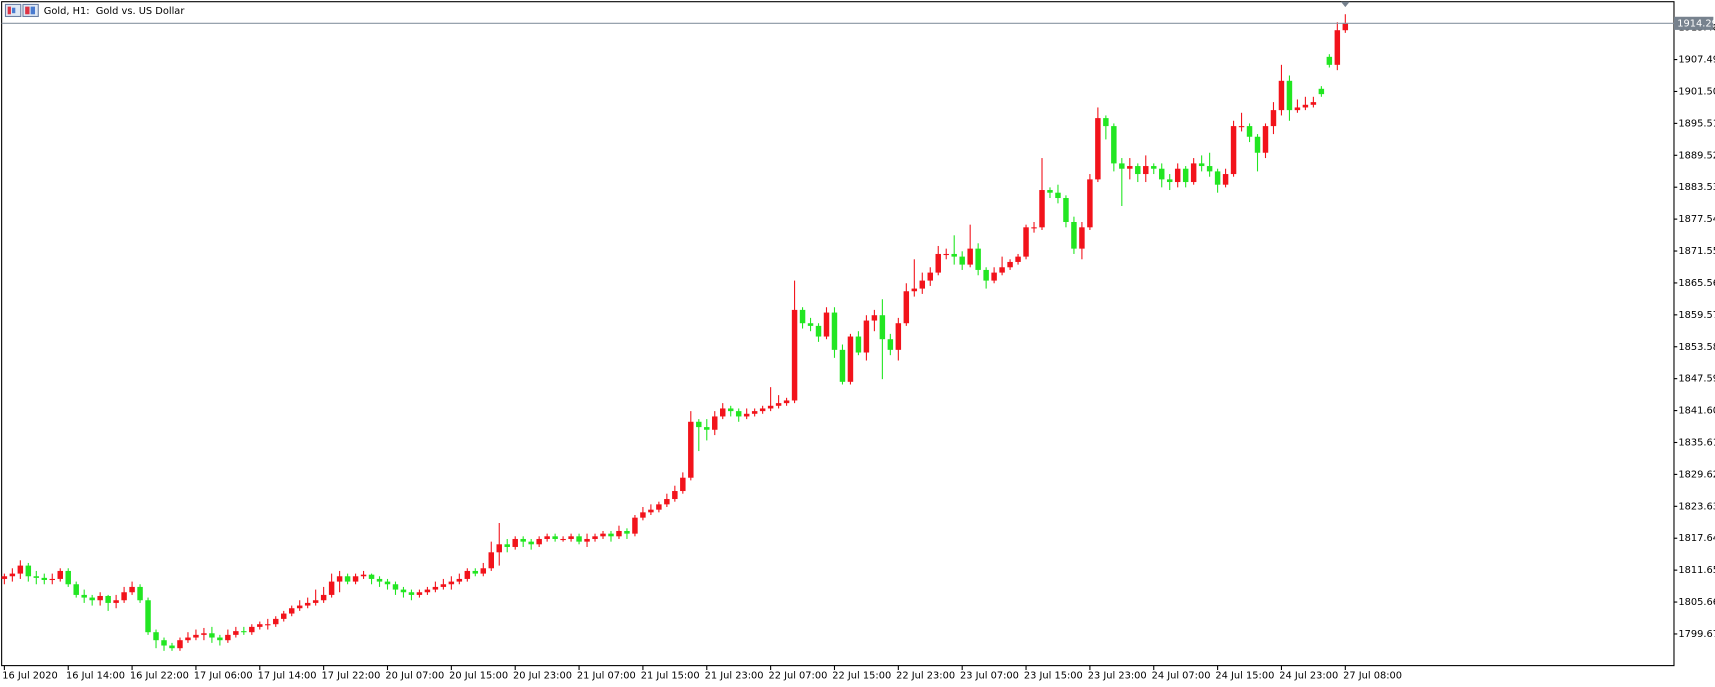 The height and width of the screenshot is (687, 1715). I want to click on x-tick-label: 22 Jul 23:00, so click(925, 675).